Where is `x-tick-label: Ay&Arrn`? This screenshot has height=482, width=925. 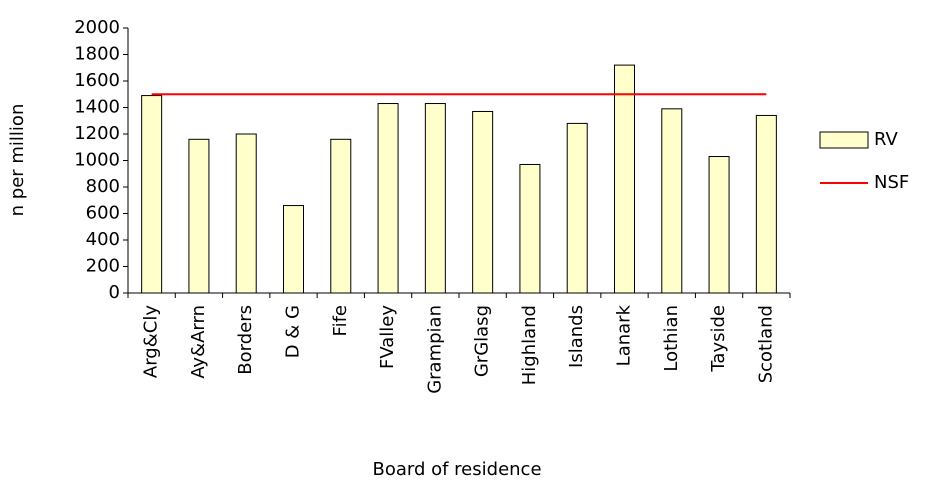 x-tick-label: Ay&Arrn is located at coordinates (198, 342).